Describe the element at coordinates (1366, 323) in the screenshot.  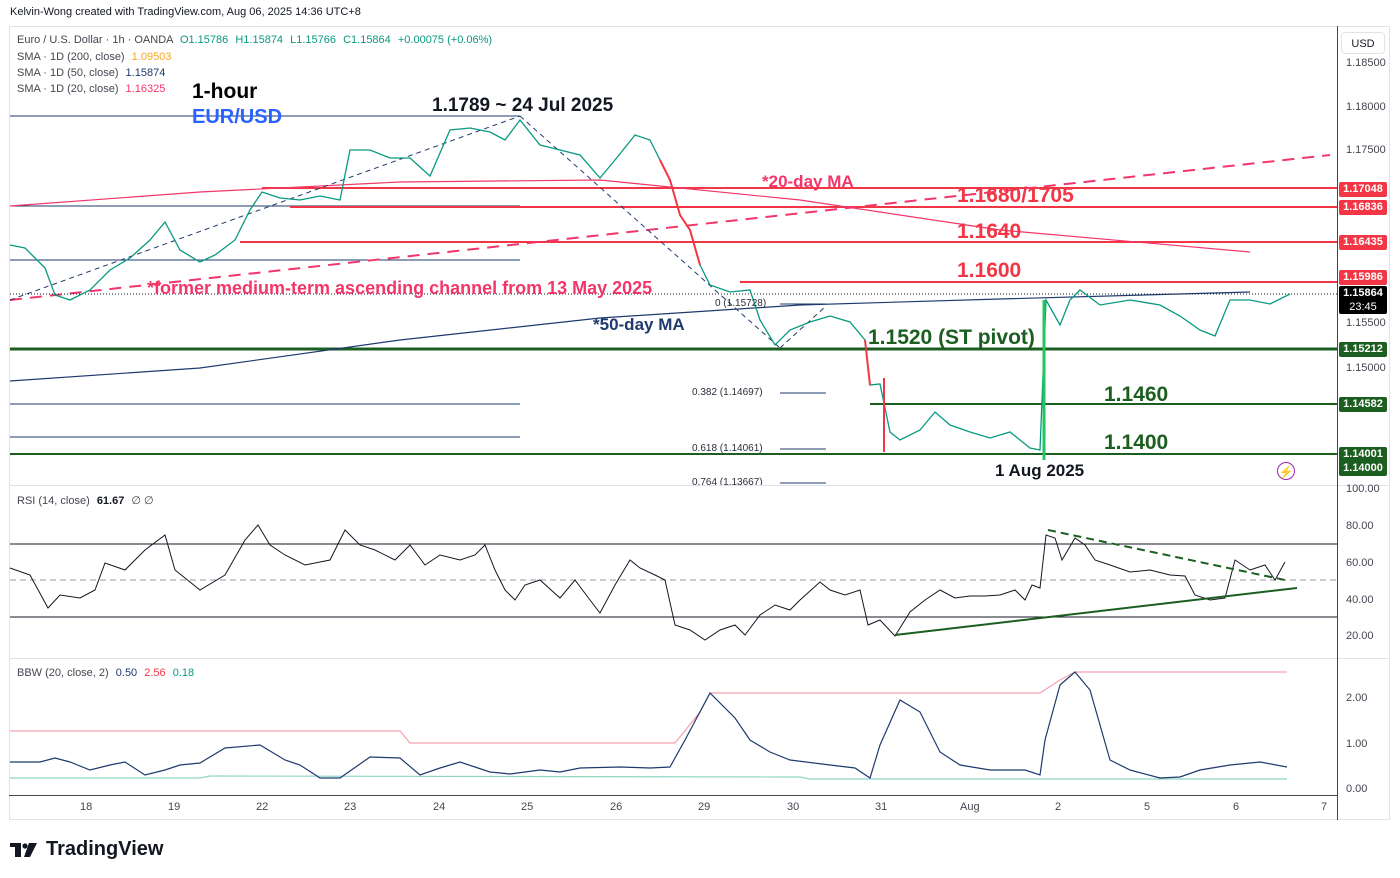
I see `price-tick: 1.15500` at that location.